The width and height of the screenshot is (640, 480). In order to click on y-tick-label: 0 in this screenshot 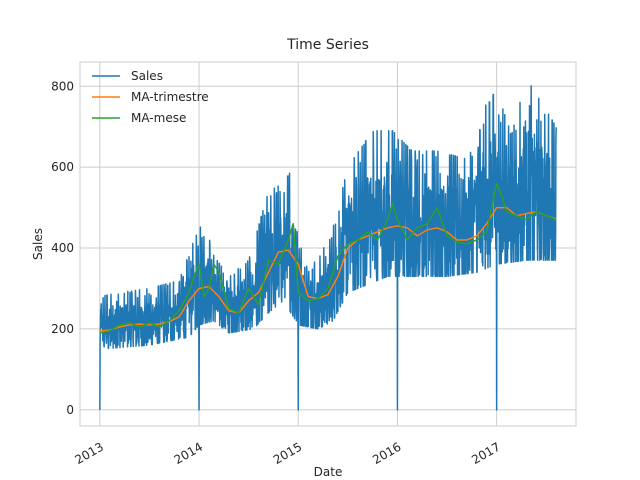, I will do `click(70, 410)`.